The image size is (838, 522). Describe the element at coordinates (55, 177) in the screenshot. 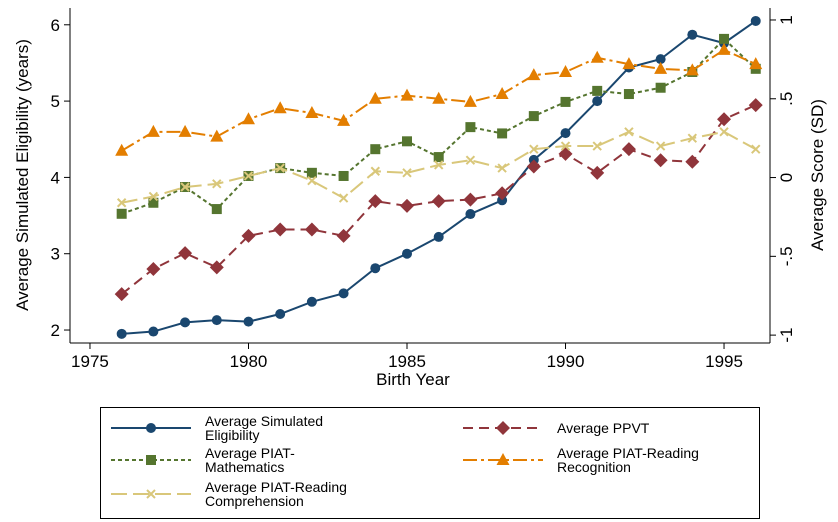

I see `y-tick-label: 4` at that location.